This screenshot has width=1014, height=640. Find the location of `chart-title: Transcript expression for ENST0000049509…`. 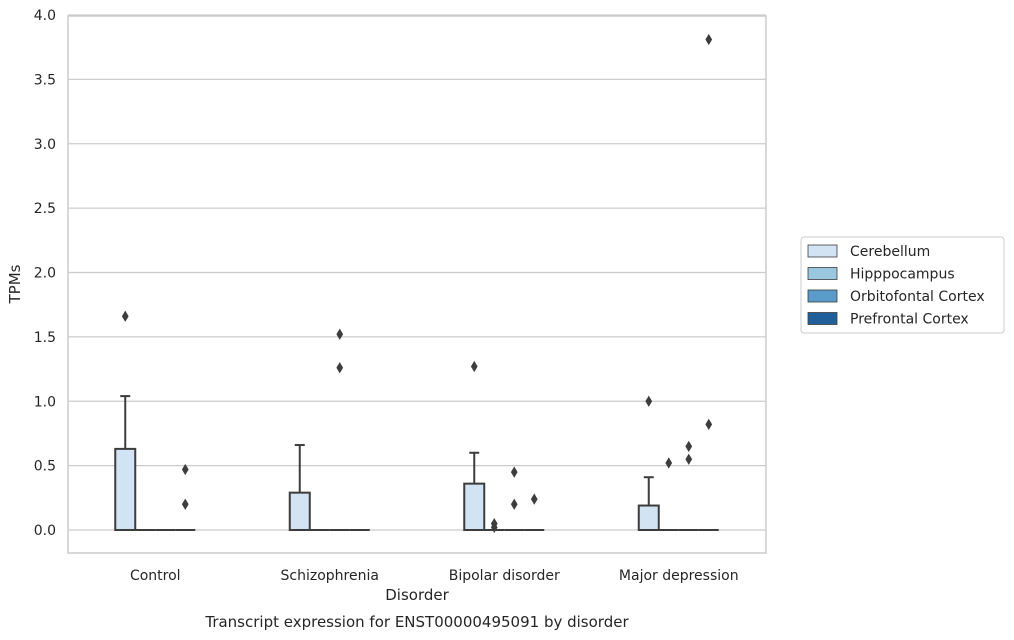

chart-title: Transcript expression for ENST0000049509… is located at coordinates (416, 622).